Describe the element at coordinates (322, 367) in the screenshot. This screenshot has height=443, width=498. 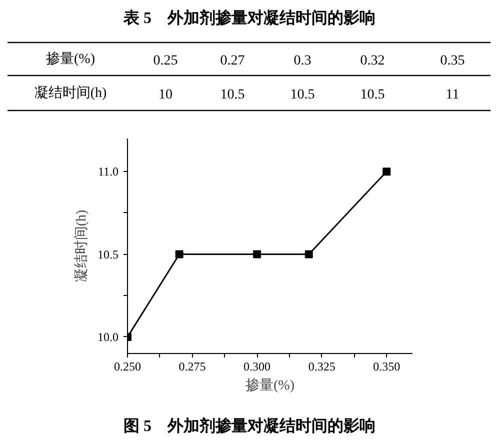
I see `x-tick-label: 0.325` at that location.